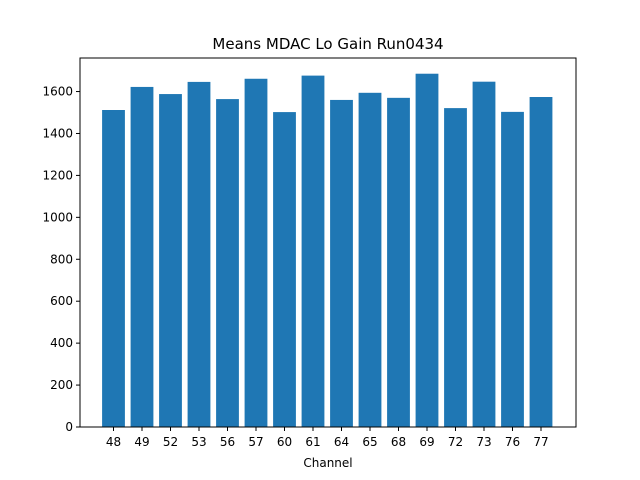  What do you see at coordinates (341, 442) in the screenshot?
I see `x-tick-label: 64` at bounding box center [341, 442].